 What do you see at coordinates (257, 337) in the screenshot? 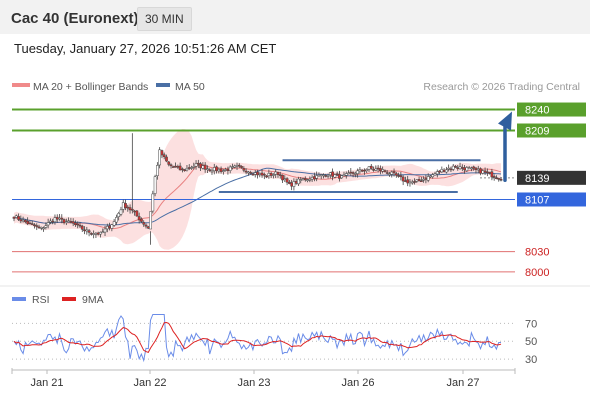
I see `rsi-ma-line` at bounding box center [257, 337].